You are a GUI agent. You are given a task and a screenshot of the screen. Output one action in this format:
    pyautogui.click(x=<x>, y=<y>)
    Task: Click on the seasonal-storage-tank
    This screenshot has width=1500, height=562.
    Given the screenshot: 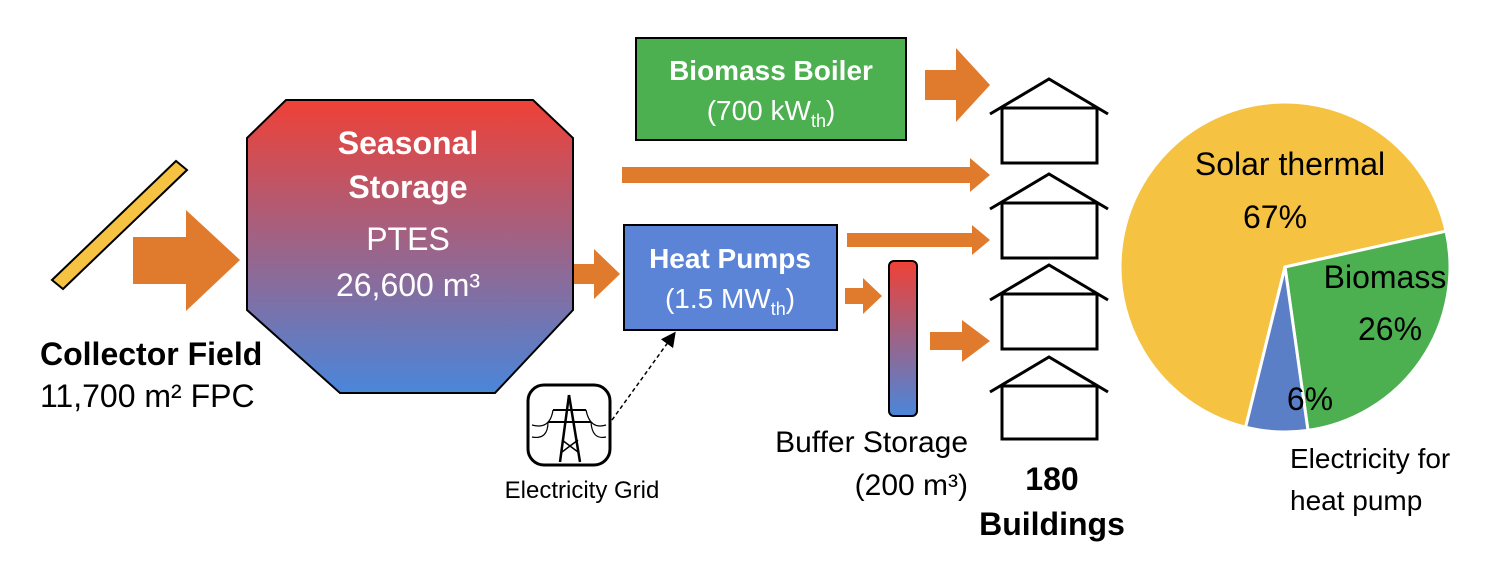 What is the action you would take?
    pyautogui.click(x=410, y=246)
    